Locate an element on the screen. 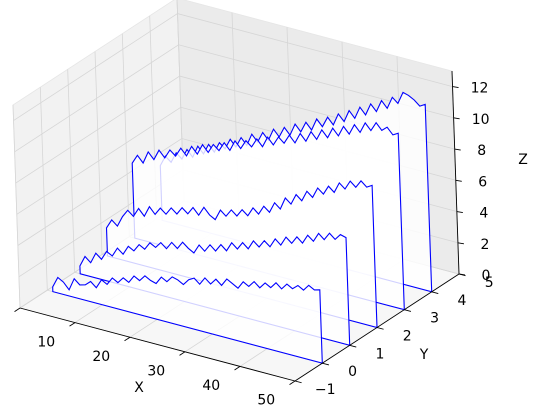 The width and height of the screenshot is (540, 415). y-axis-label: Y is located at coordinates (424, 355).